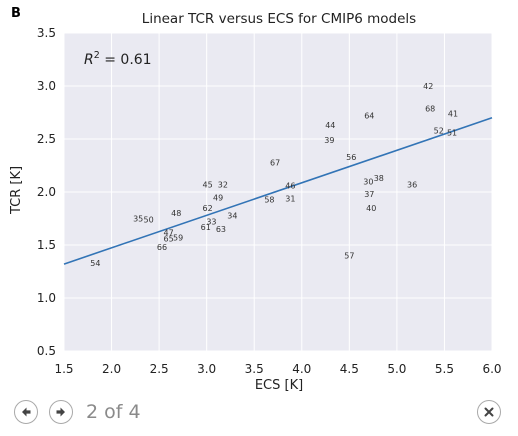 The image size is (518, 436). I want to click on x-tick-label: 4.5, so click(349, 369).